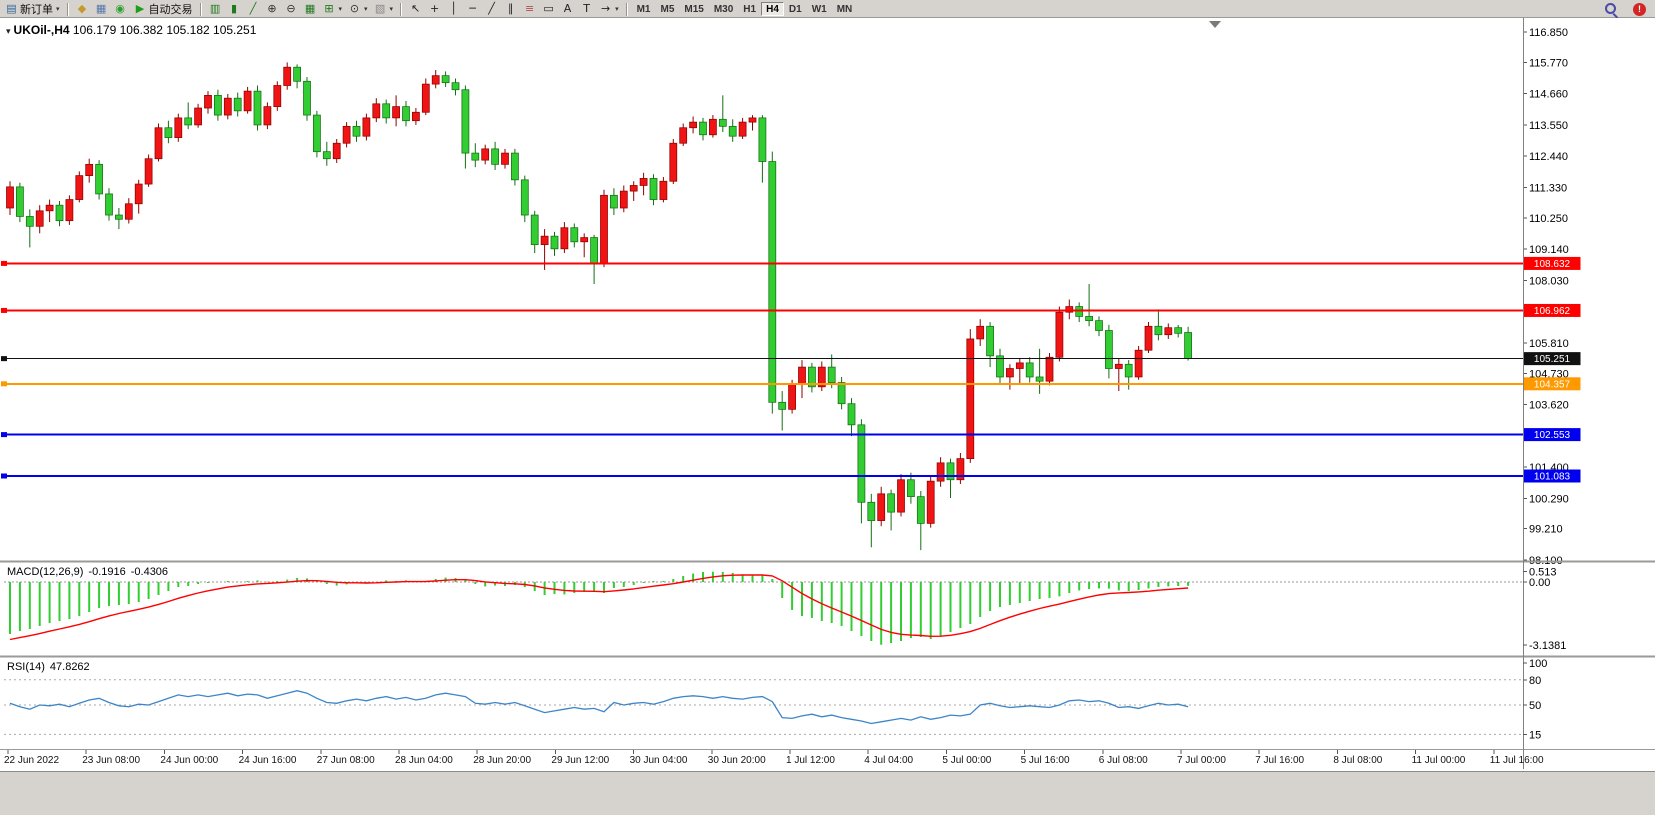 Image resolution: width=1655 pixels, height=815 pixels. Describe the element at coordinates (605, 8) in the screenshot. I see `arrows-icon: →` at that location.